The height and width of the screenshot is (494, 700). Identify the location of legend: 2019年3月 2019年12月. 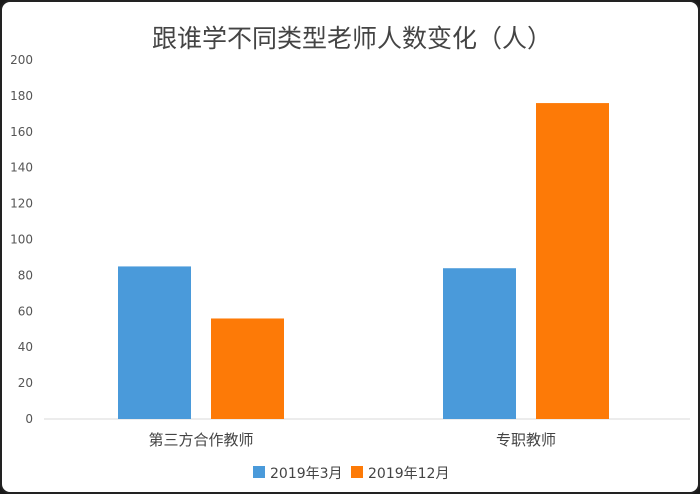
(351, 474).